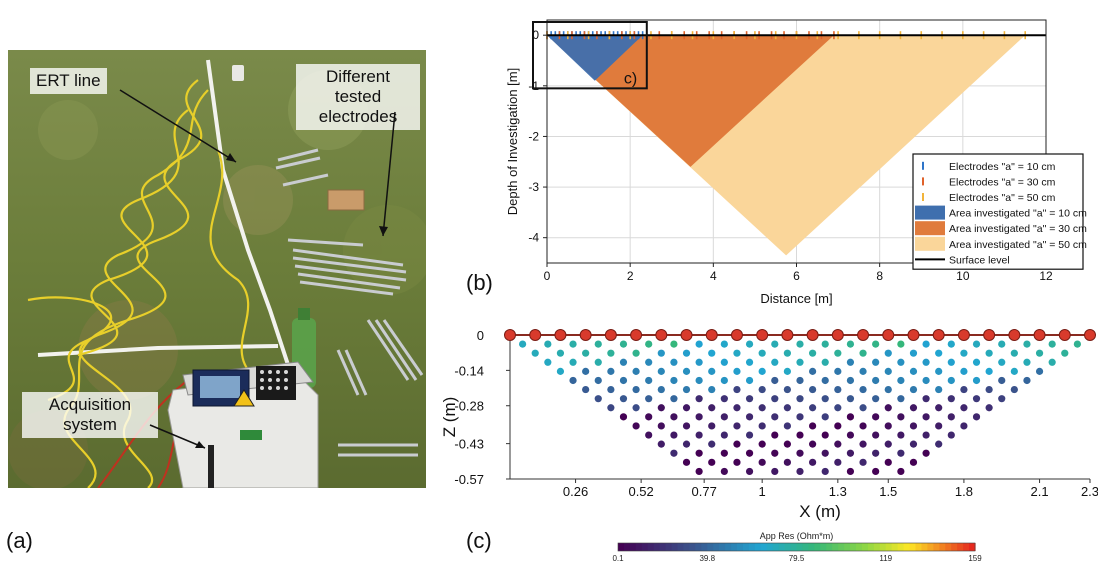  What do you see at coordinates (630, 276) in the screenshot?
I see `doi-xtick-label: 2` at bounding box center [630, 276].